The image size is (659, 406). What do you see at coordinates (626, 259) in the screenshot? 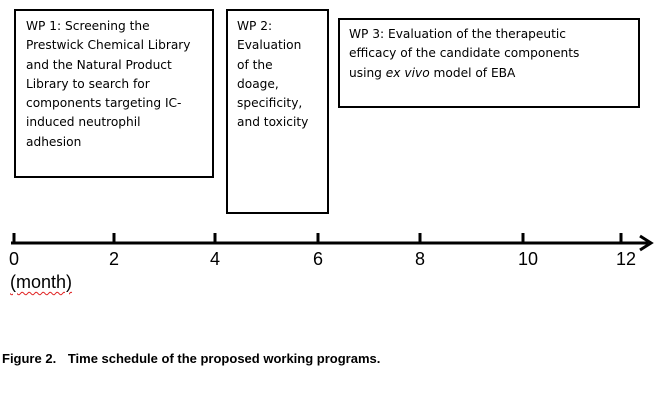
I see `tick-label: 12` at bounding box center [626, 259].